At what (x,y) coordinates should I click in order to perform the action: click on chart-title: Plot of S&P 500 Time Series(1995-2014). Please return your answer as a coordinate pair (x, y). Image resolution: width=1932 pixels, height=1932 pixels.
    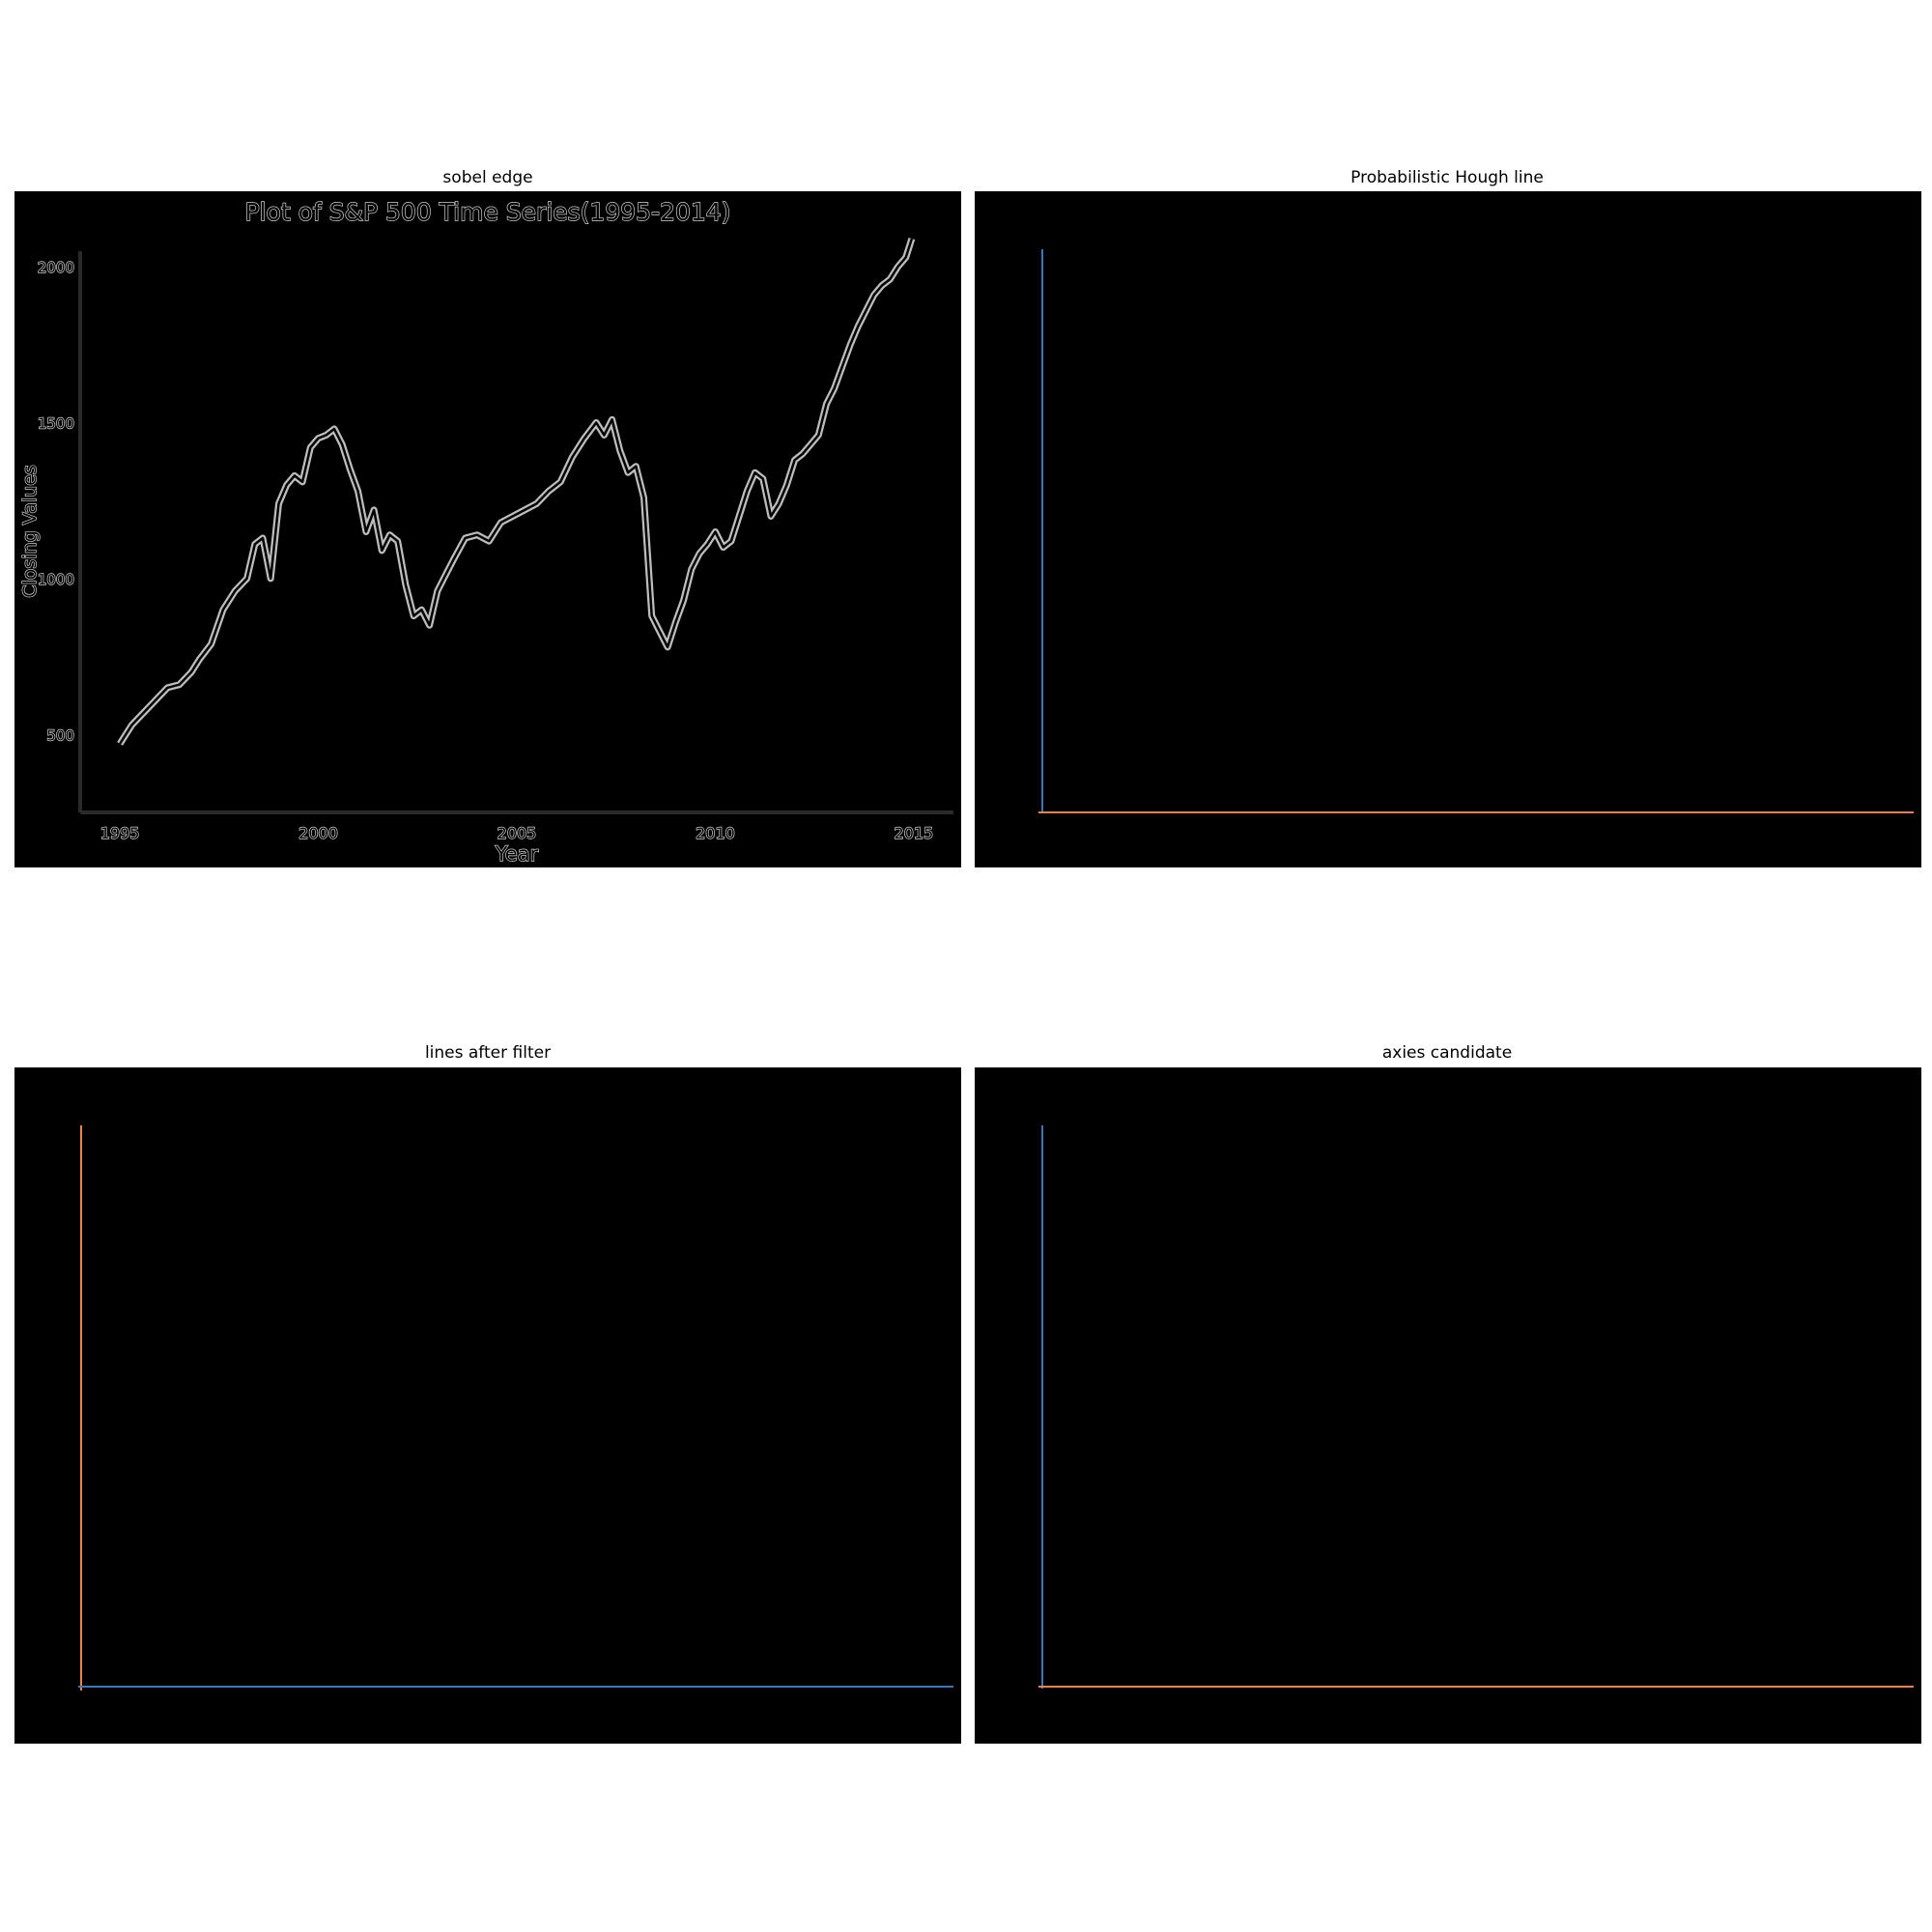
    Looking at the image, I should click on (488, 212).